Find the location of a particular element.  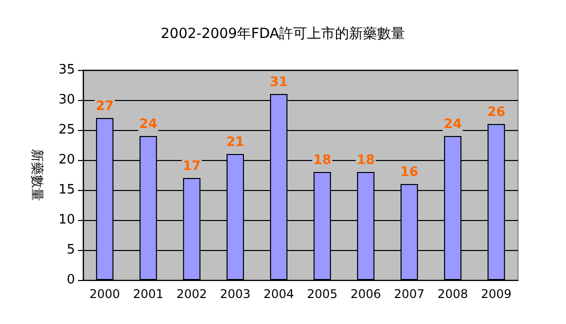

data-label: 31 is located at coordinates (279, 82).